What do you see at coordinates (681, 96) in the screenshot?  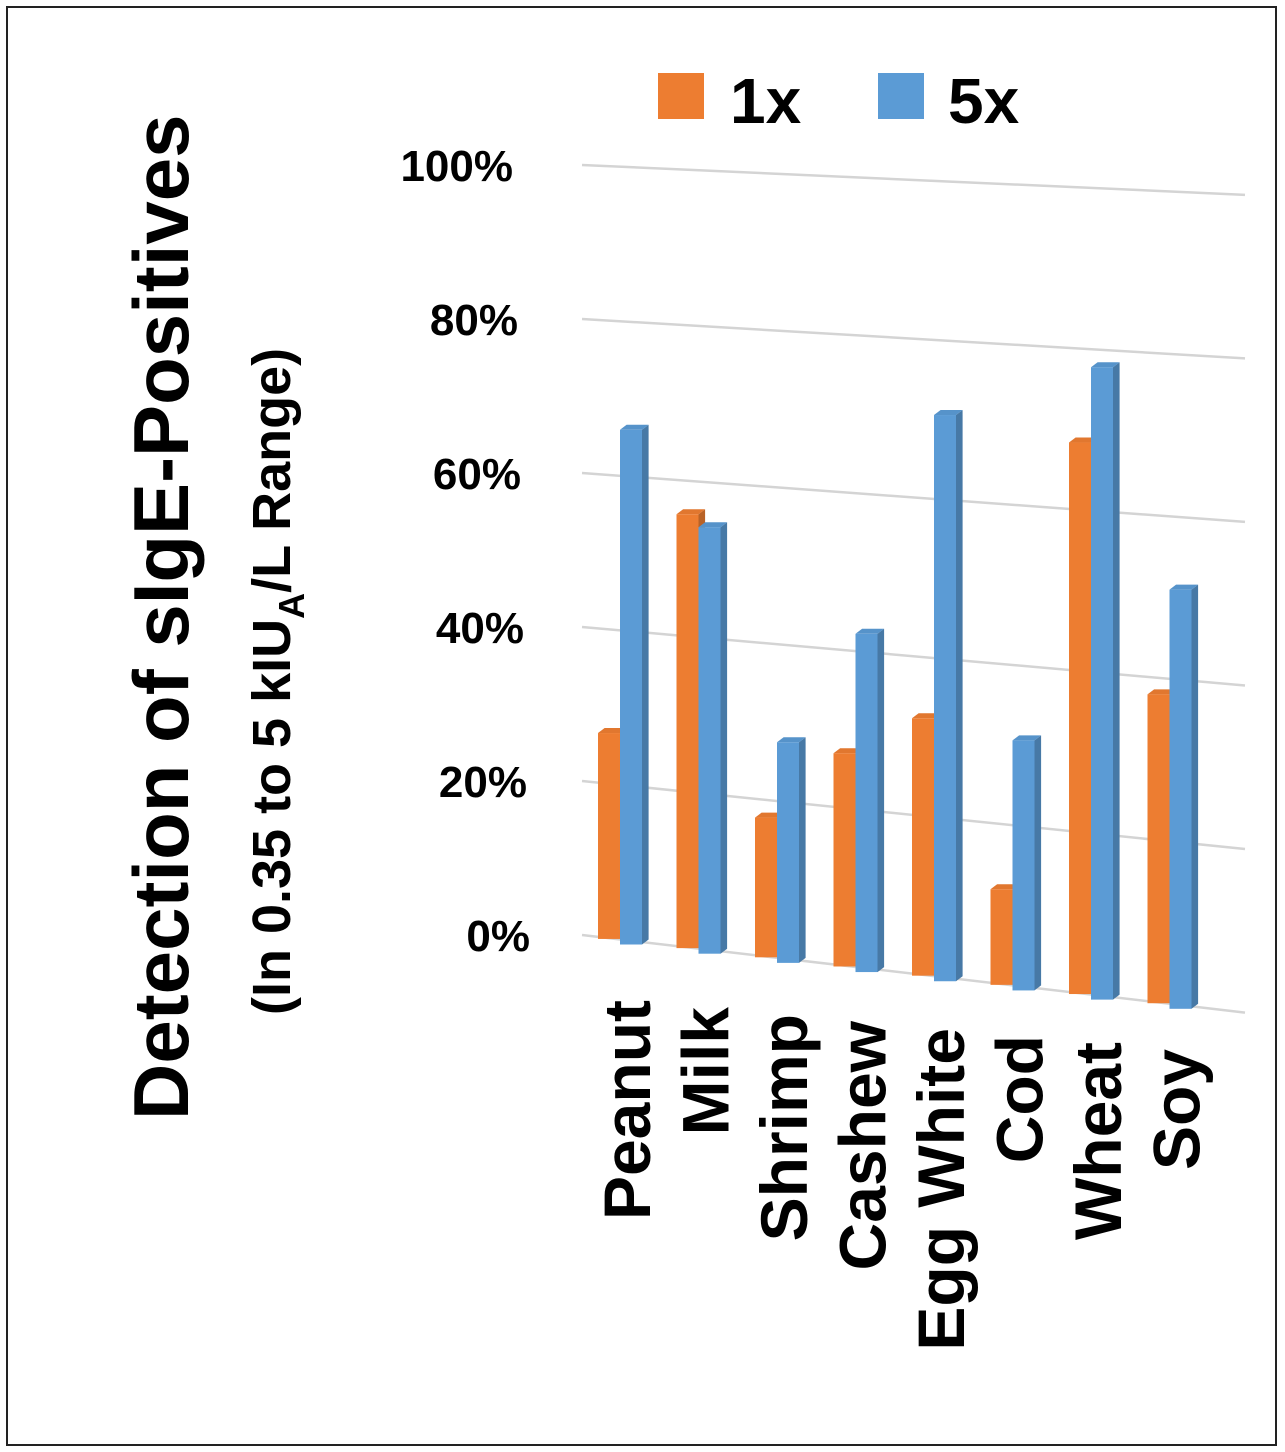 I see `legend-swatch-1x` at bounding box center [681, 96].